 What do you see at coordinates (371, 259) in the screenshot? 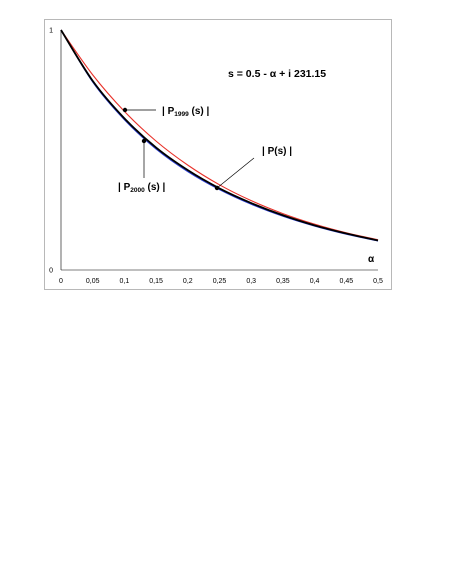
I see `x-axis-label: α` at bounding box center [371, 259].